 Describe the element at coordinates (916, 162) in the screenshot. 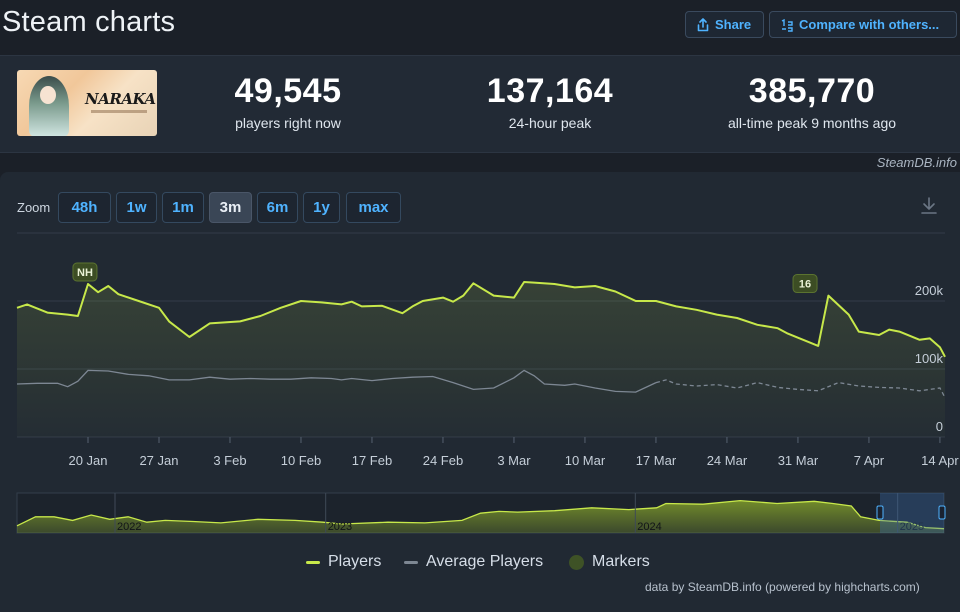

I see `steamdb-credit: SteamDB.info` at that location.